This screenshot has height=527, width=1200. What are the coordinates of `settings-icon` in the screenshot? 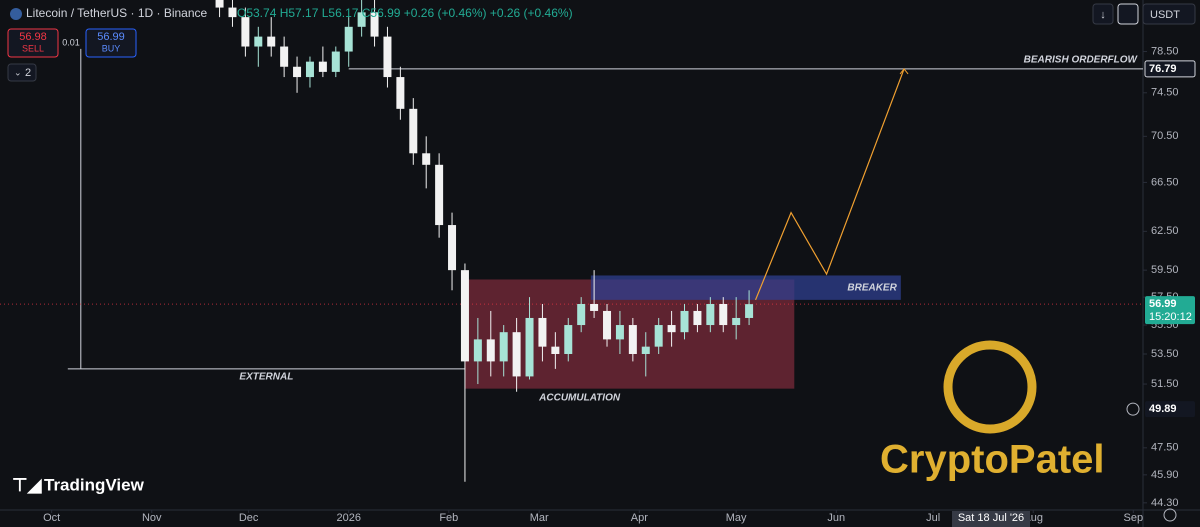 It's located at (1170, 515).